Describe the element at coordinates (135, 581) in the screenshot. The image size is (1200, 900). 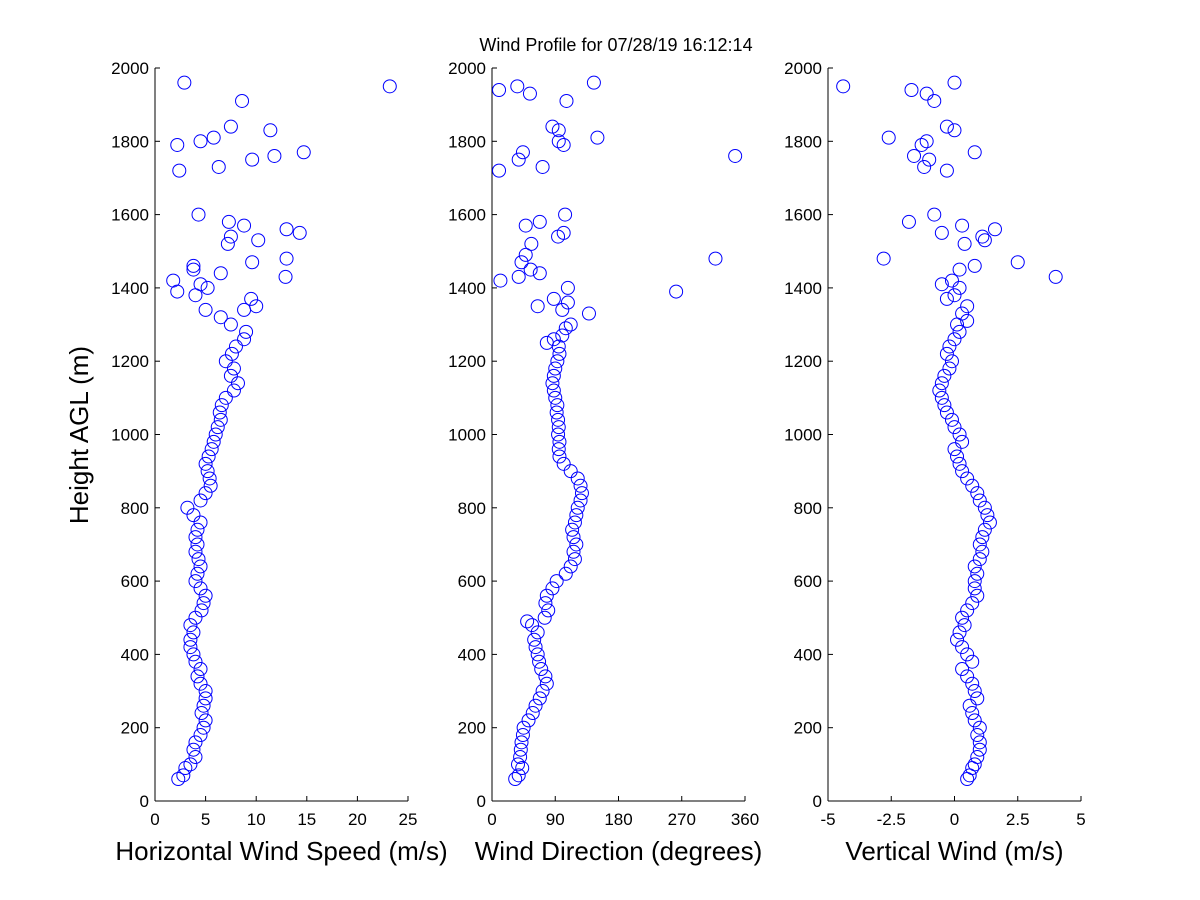
I see `y-tick-label: 600` at that location.